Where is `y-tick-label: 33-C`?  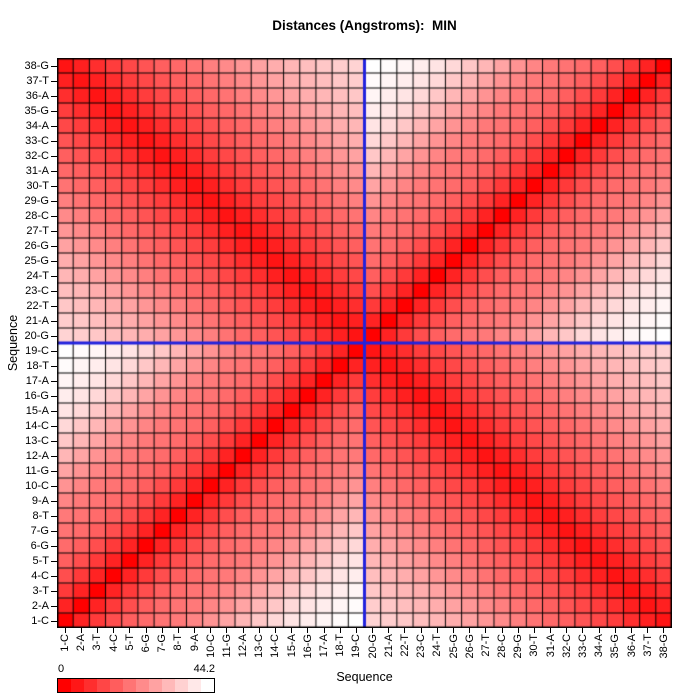 y-tick-label: 33-C is located at coordinates (37, 140).